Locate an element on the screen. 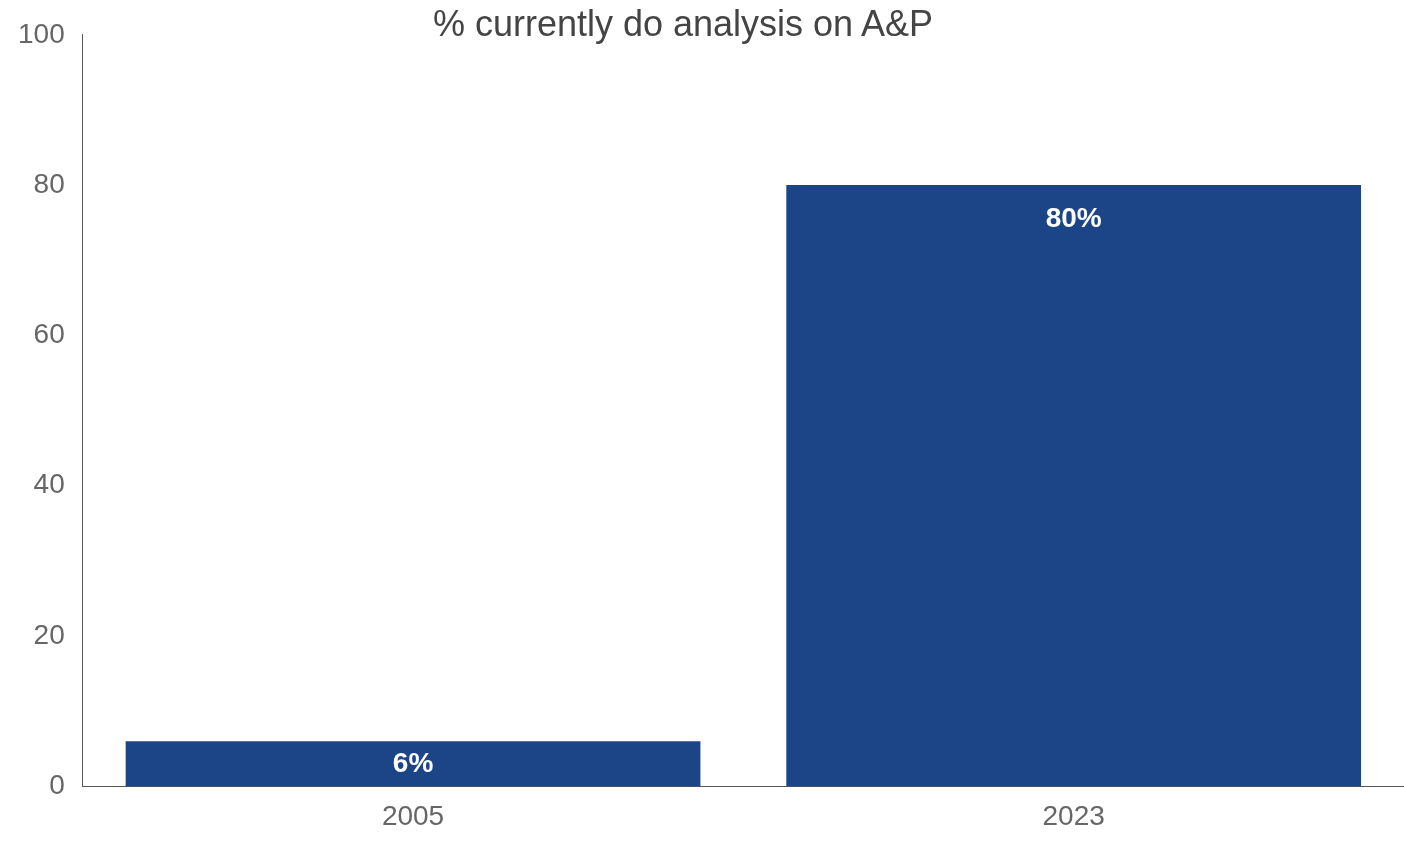 The width and height of the screenshot is (1404, 848). data-label: 80% is located at coordinates (1073, 217).